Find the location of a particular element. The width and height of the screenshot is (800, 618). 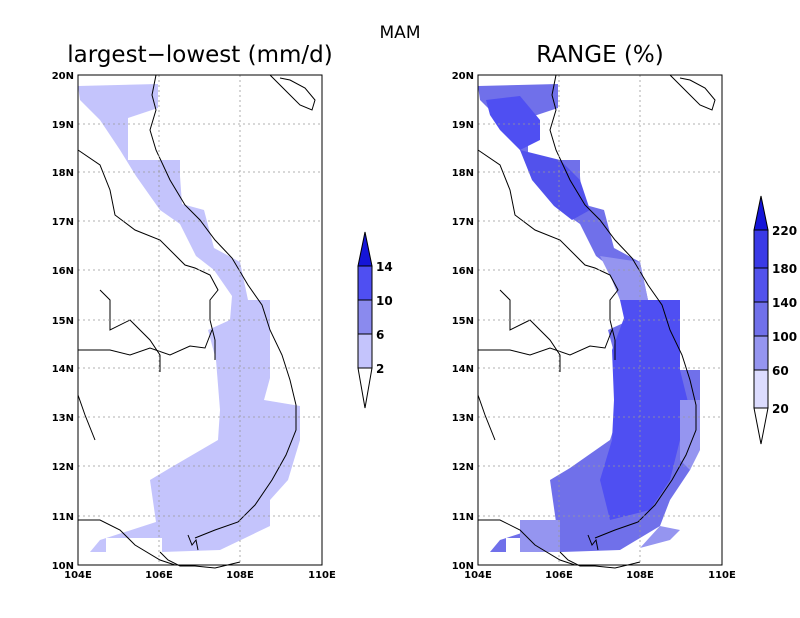

left-colorbar-bottom-triangle is located at coordinates (365, 388).